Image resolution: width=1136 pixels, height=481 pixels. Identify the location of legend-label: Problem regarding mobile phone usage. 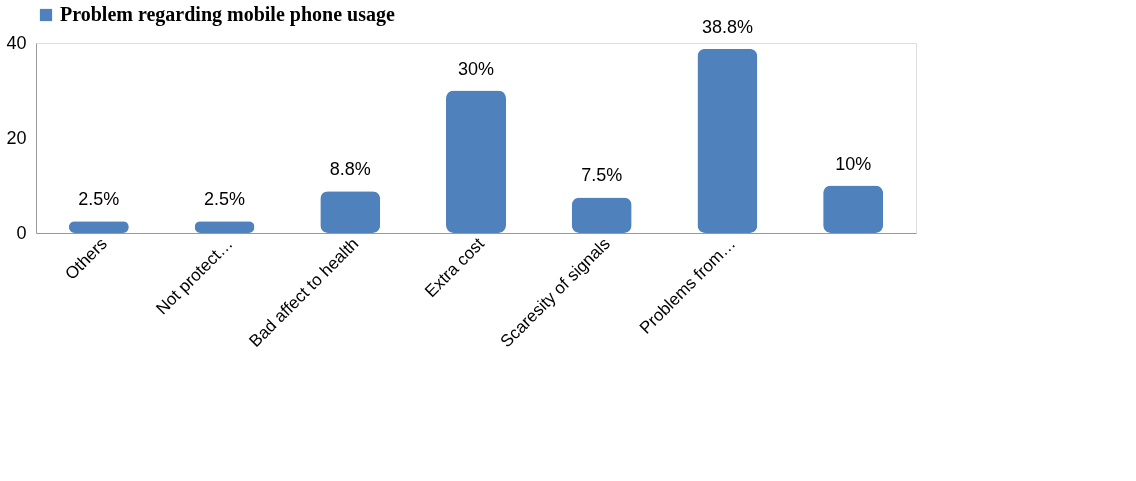
(227, 14).